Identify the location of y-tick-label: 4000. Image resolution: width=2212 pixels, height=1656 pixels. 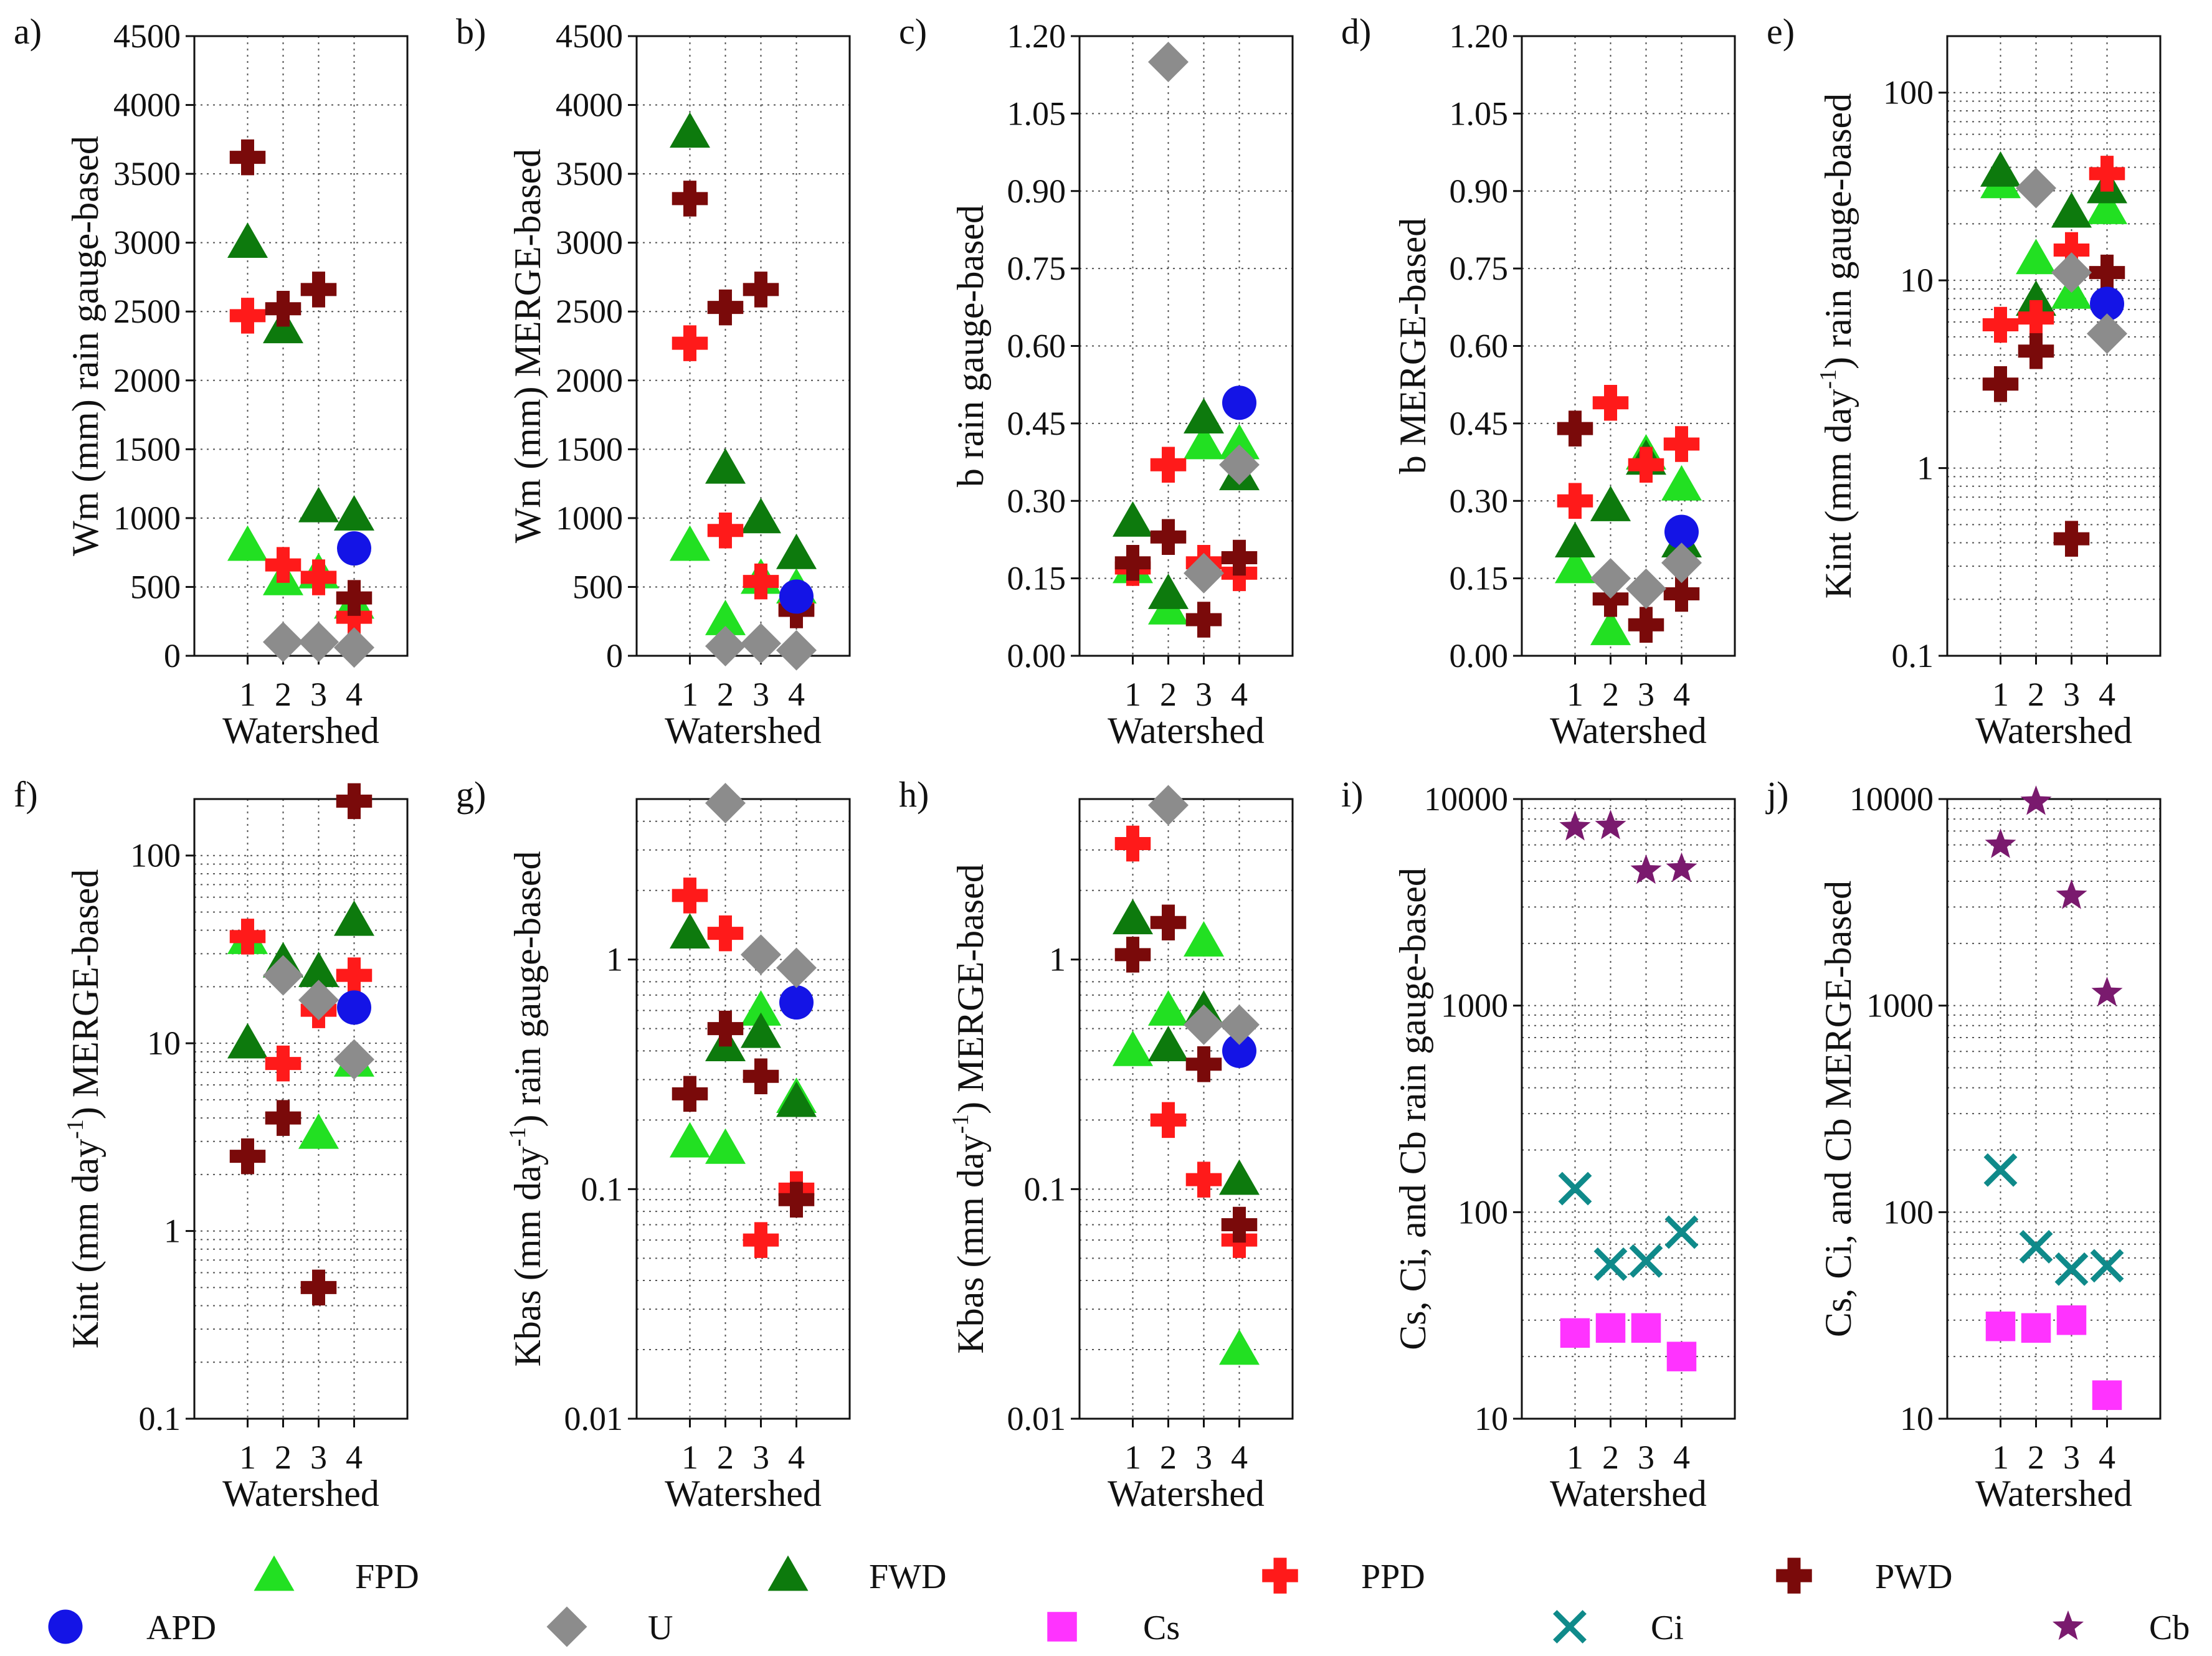
(147, 105).